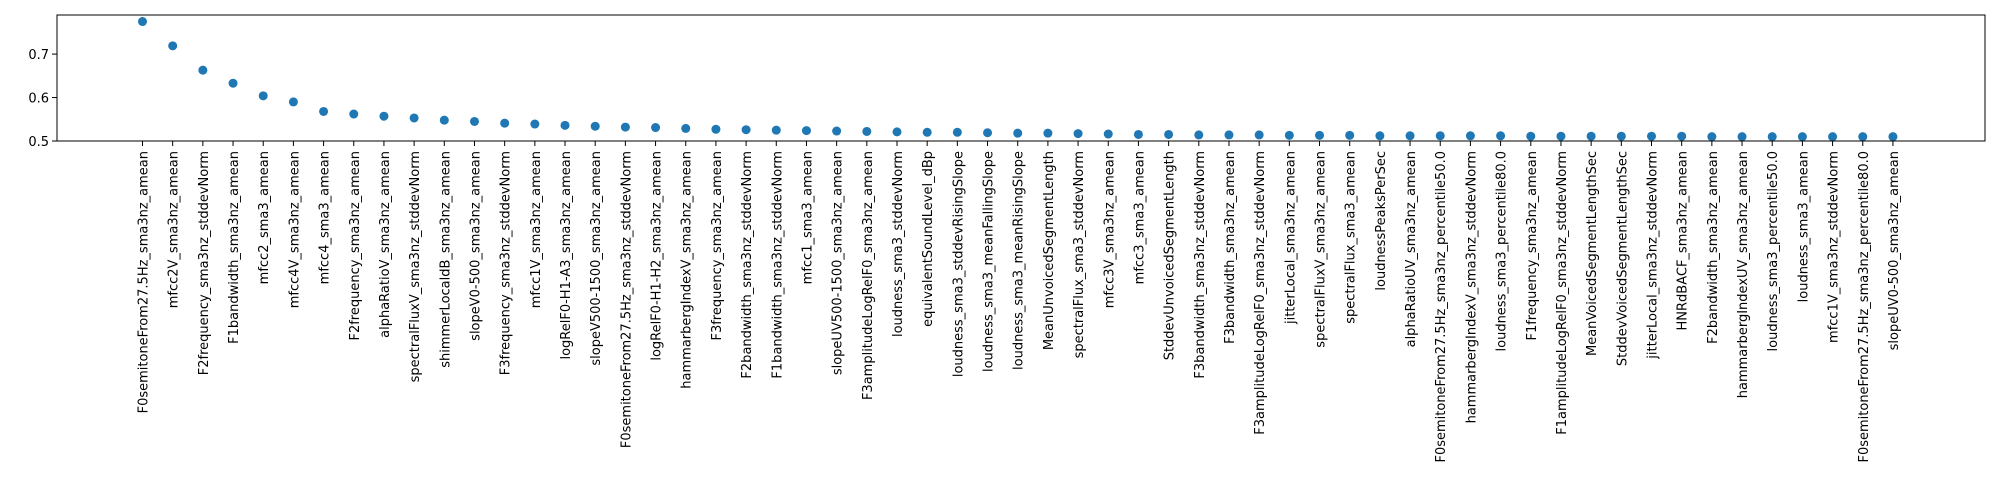  What do you see at coordinates (1653, 255) in the screenshot?
I see `x-tick-label: jitterLocal_sma3nz_stddevNorm` at bounding box center [1653, 255].